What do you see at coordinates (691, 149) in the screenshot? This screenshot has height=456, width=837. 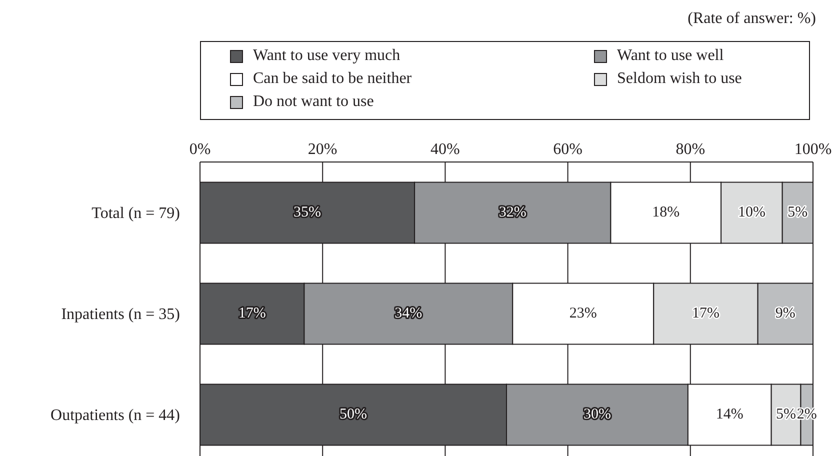 I see `x-tick-label: 80%` at bounding box center [691, 149].